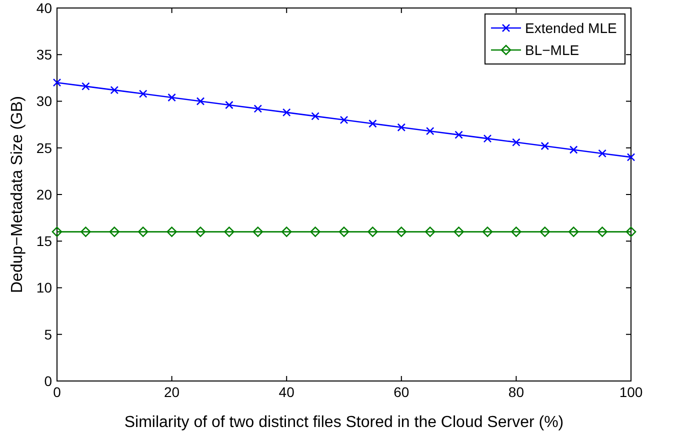 This screenshot has width=684, height=437. I want to click on y-tick-label: 5, so click(48, 334).